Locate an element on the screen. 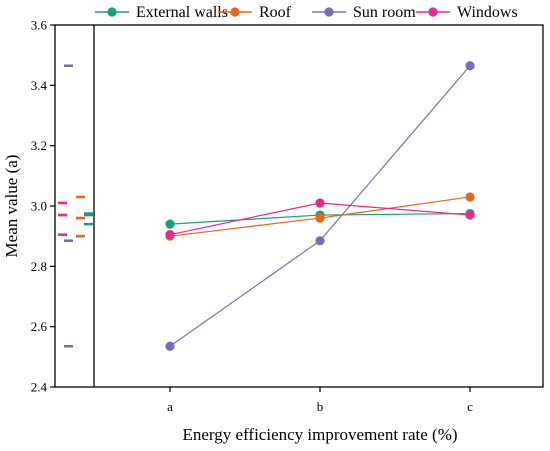 The height and width of the screenshot is (451, 550). x-tick-label: c is located at coordinates (470, 406).